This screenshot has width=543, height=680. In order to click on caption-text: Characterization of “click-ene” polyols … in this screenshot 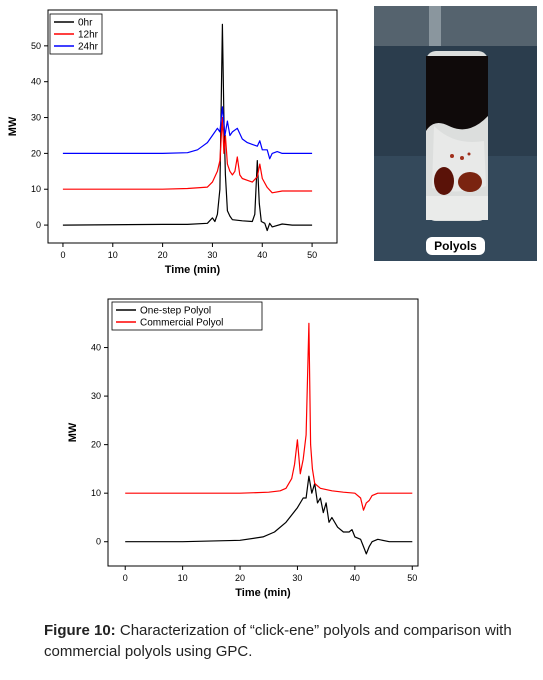, I will do `click(278, 641)`.